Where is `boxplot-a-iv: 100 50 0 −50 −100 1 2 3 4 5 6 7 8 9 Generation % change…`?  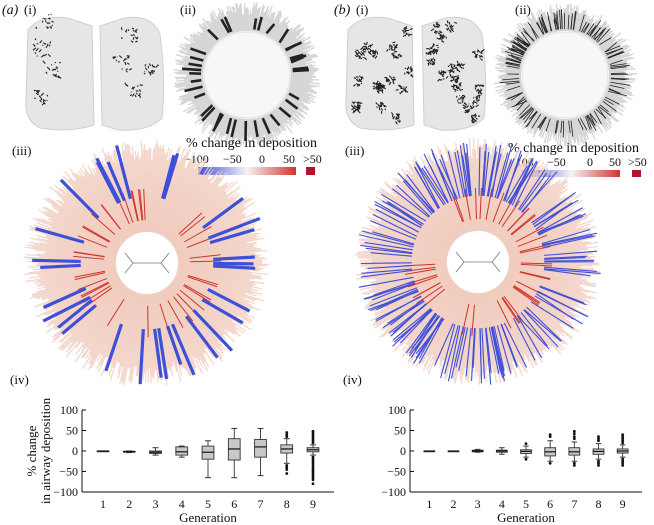 boxplot-a-iv: 100 50 0 −50 −100 1 2 3 4 5 6 7 8 9 Generation % change… is located at coordinates (179, 461).